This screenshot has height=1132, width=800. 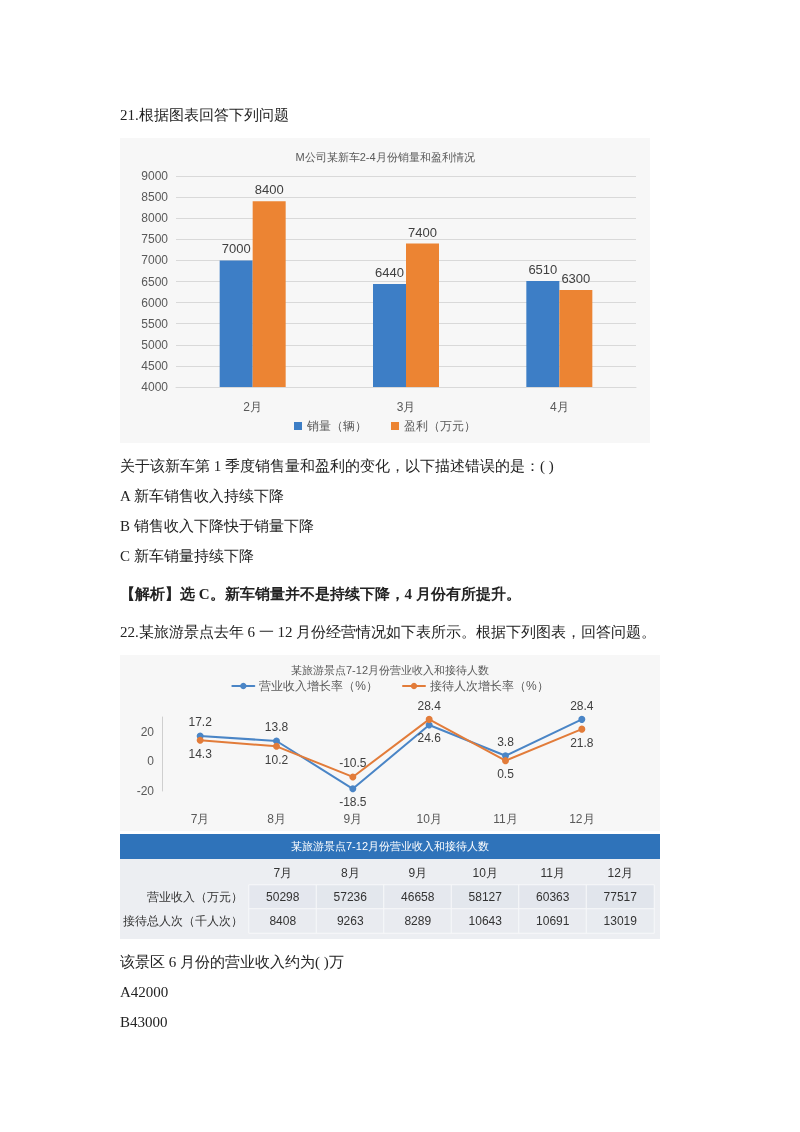 What do you see at coordinates (283, 897) in the screenshot?
I see `data-label: 50298` at bounding box center [283, 897].